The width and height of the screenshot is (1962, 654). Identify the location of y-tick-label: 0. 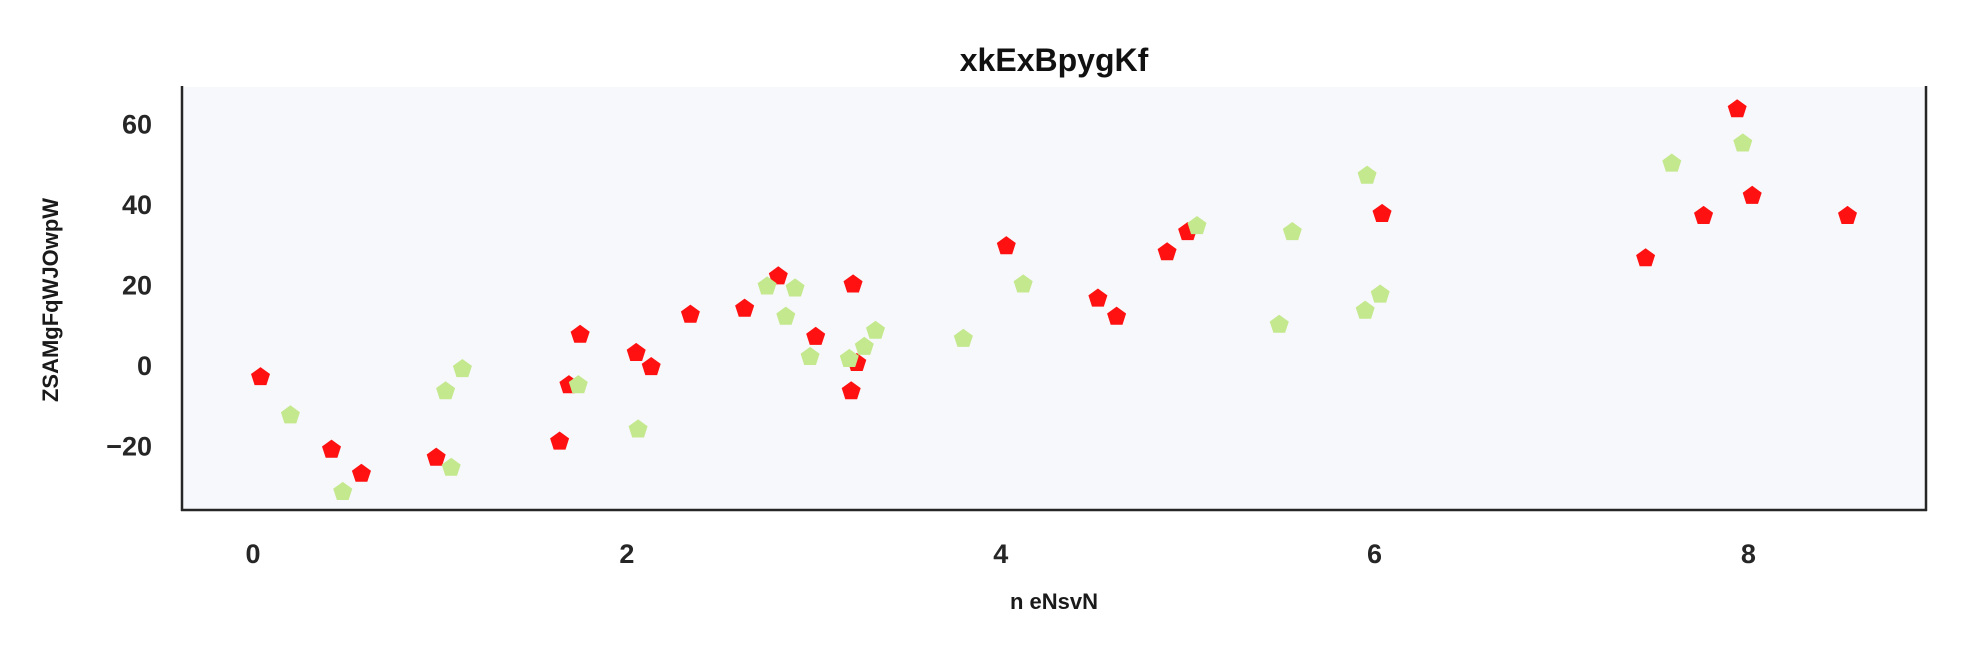
(144, 366).